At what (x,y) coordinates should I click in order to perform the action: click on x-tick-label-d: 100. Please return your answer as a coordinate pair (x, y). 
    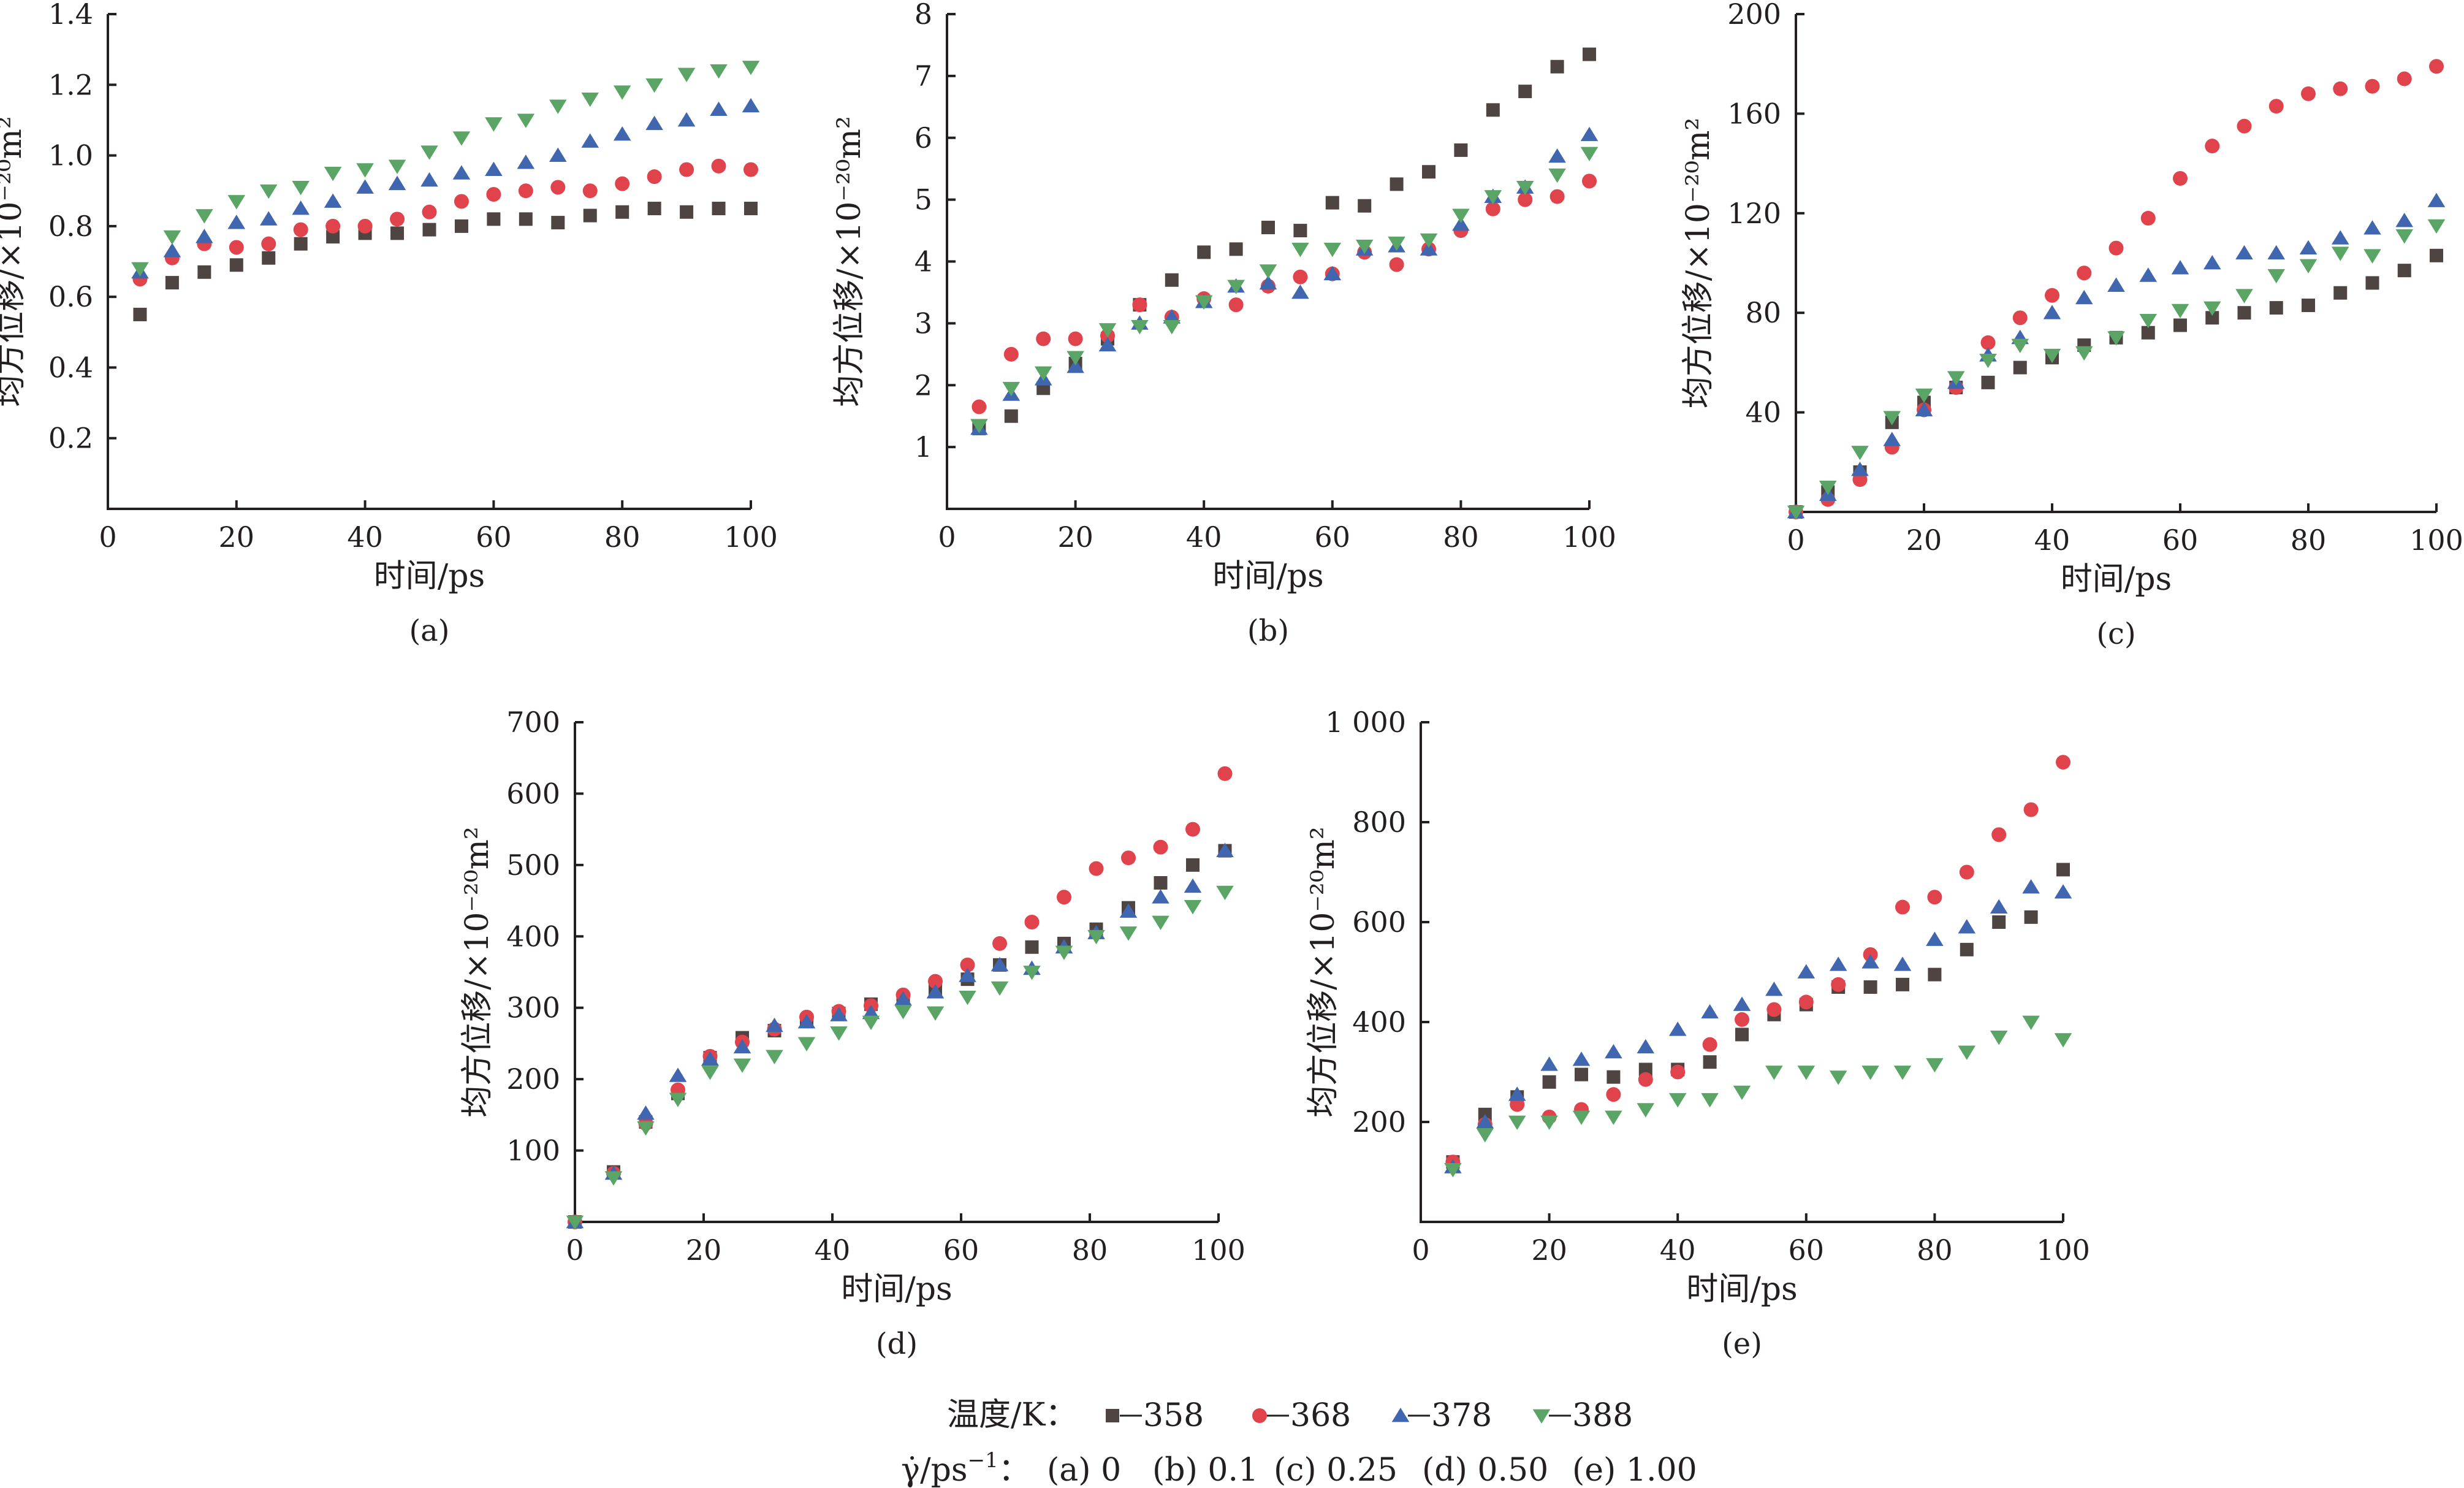
    Looking at the image, I should click on (1218, 1250).